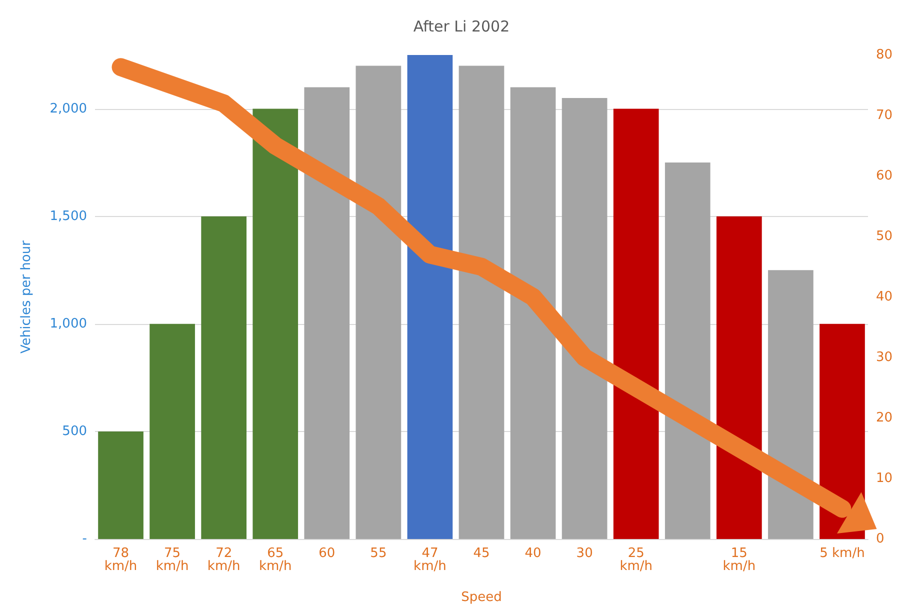 The width and height of the screenshot is (923, 611). Describe the element at coordinates (884, 297) in the screenshot. I see `y2-tick-label: 40` at that location.